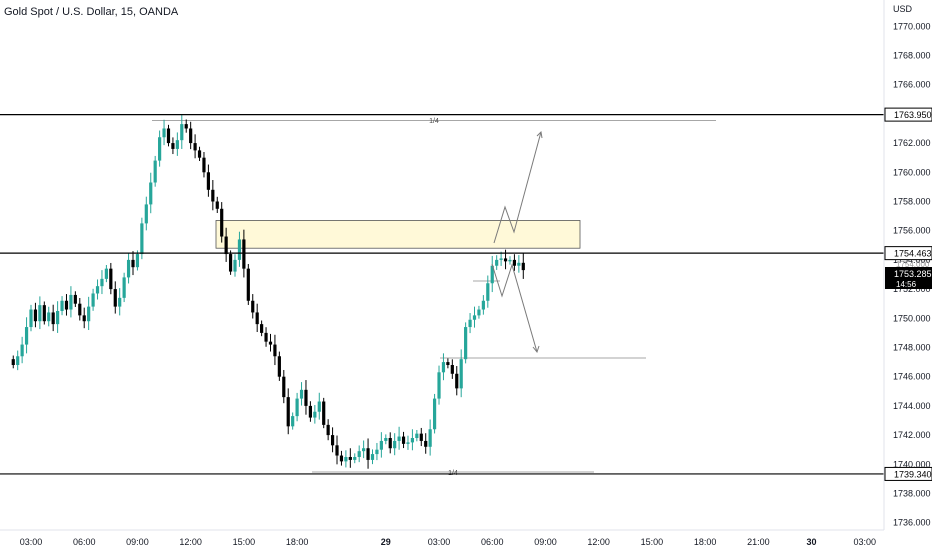 This screenshot has width=932, height=550. I want to click on currency-label: USD, so click(903, 9).